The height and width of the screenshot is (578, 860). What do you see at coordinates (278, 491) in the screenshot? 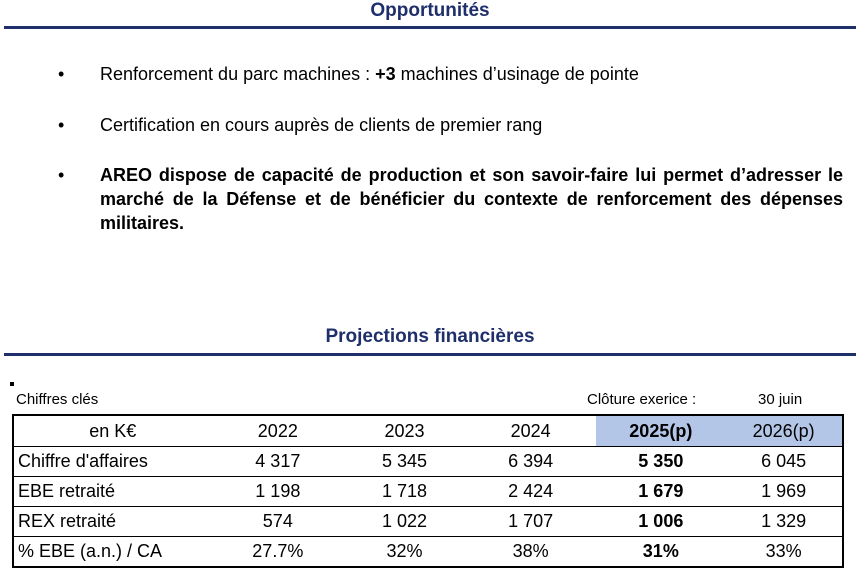
I see `table-cell: 1 198` at bounding box center [278, 491].